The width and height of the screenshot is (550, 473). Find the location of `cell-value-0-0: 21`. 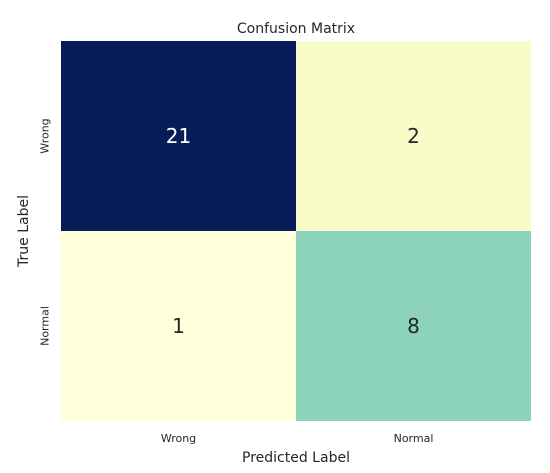

cell-value-0-0: 21 is located at coordinates (178, 136).